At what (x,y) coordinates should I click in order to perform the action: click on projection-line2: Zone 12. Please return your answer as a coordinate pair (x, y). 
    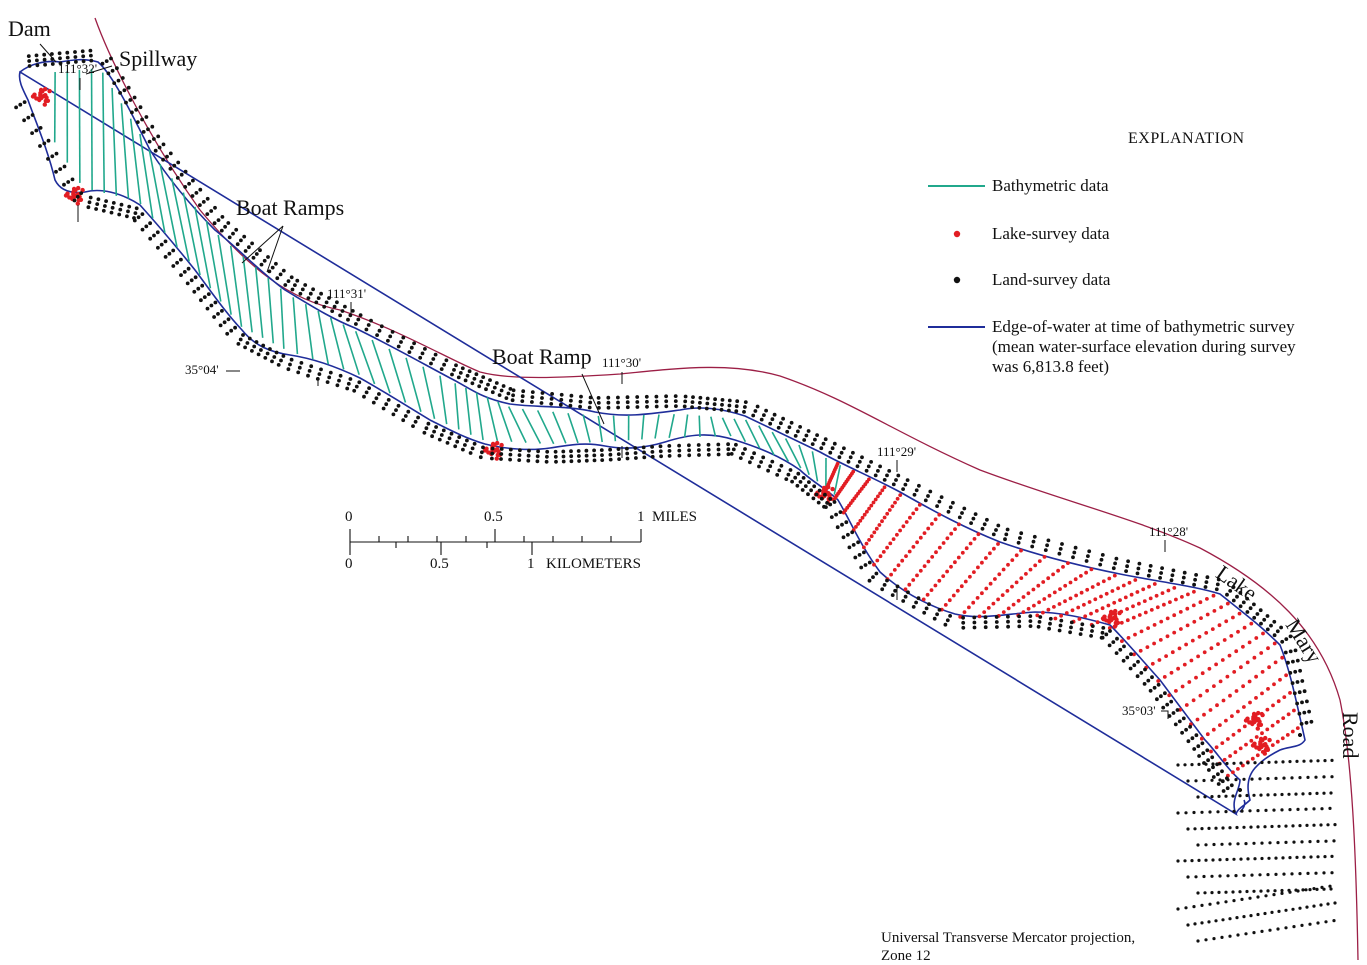
    Looking at the image, I should click on (1008, 956).